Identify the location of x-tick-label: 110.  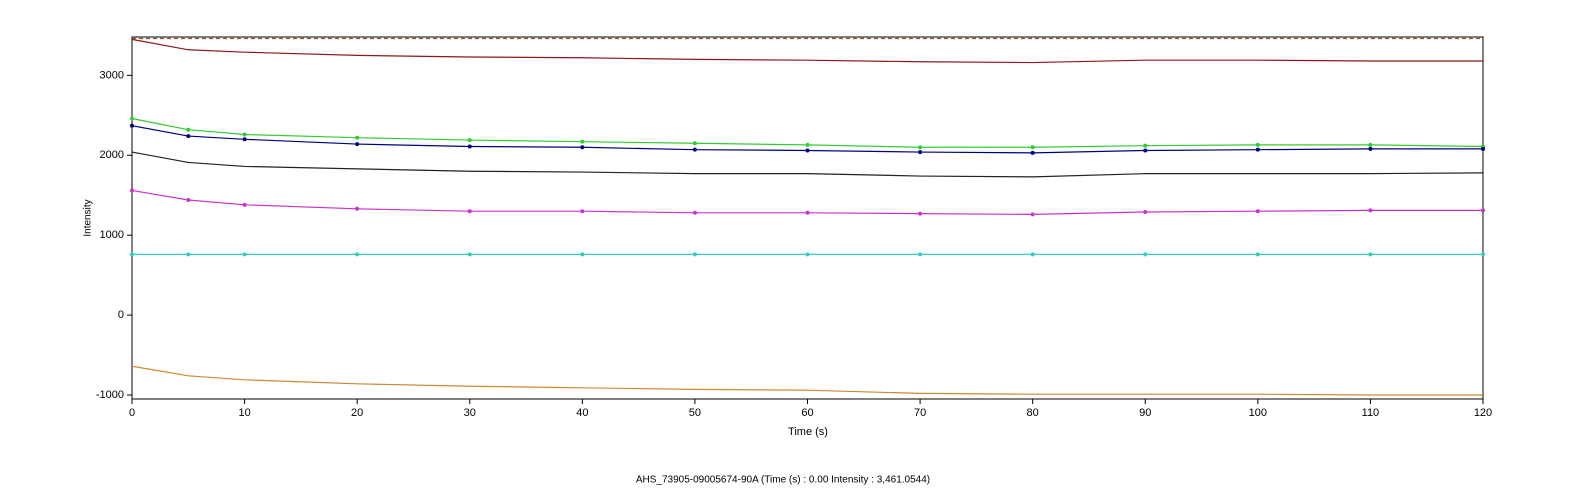
(1371, 413).